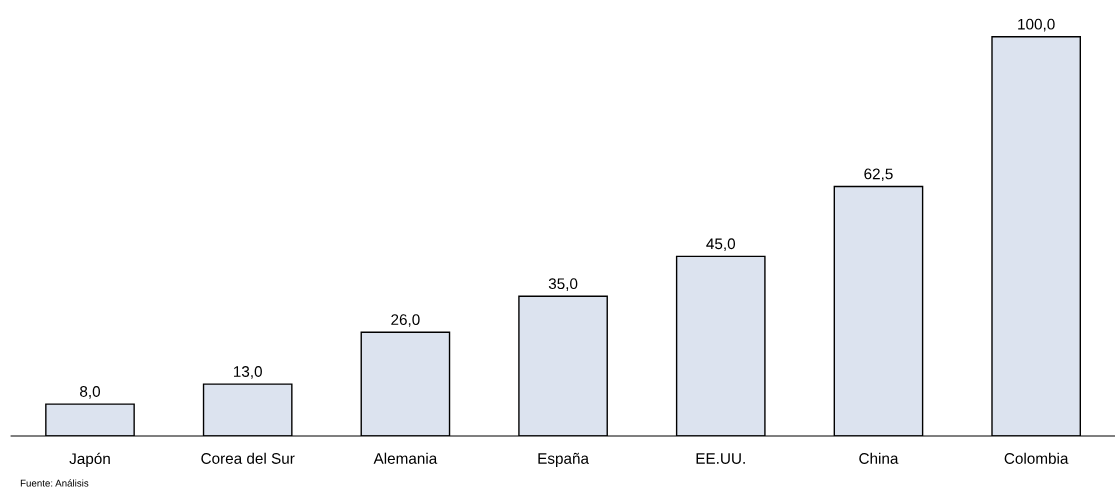 This screenshot has width=1115, height=491. What do you see at coordinates (563, 459) in the screenshot?
I see `x-tick-label: España` at bounding box center [563, 459].